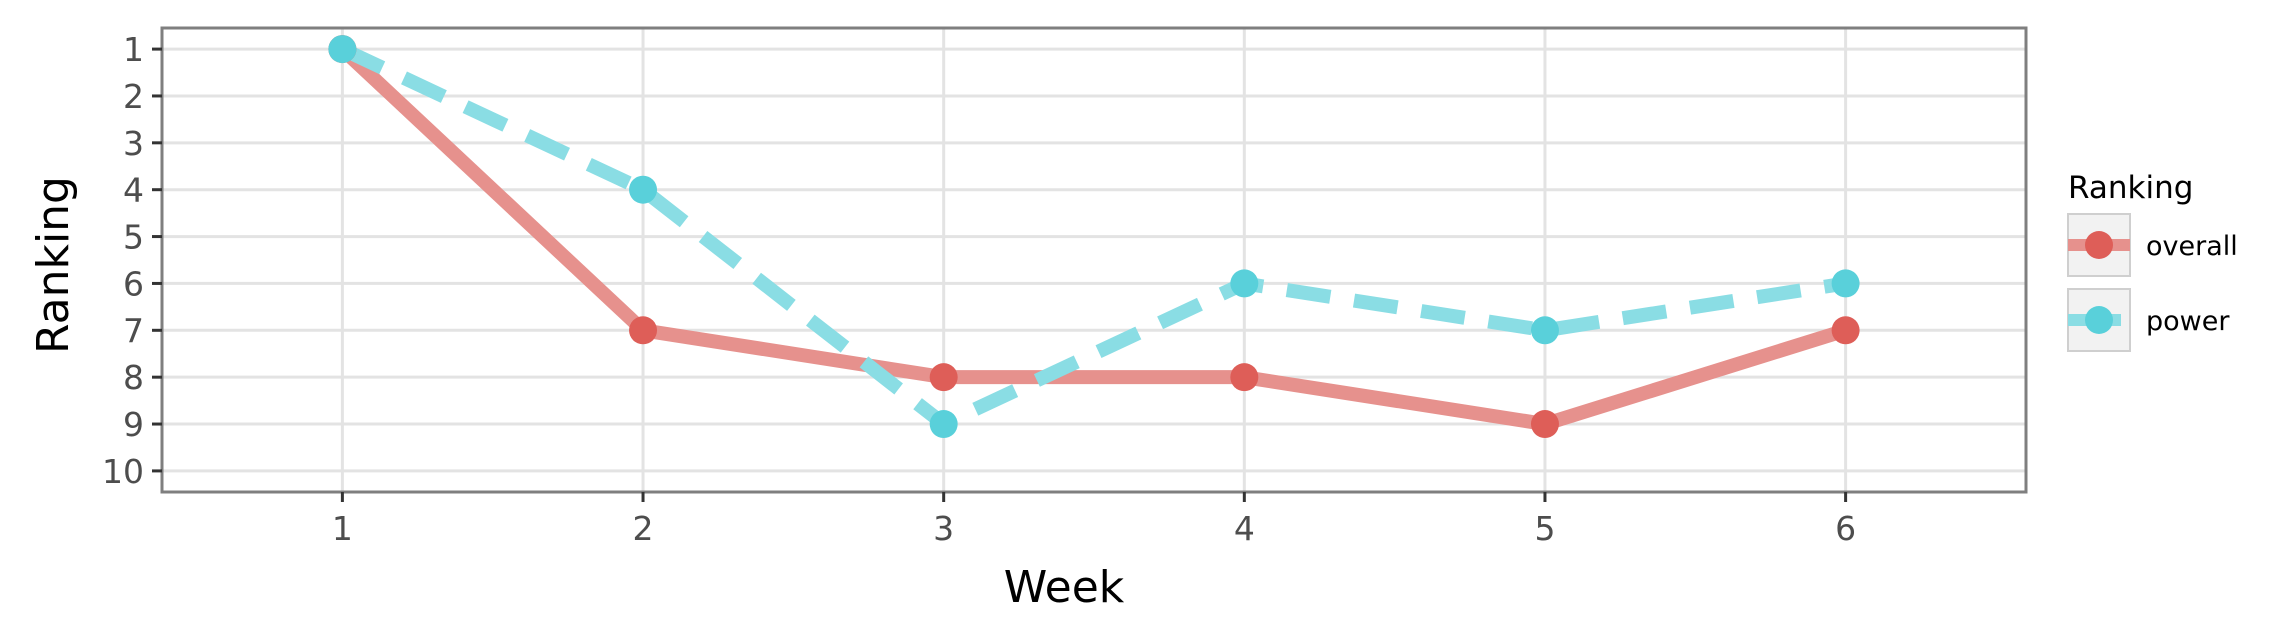 This screenshot has width=2276, height=641. Describe the element at coordinates (133, 96) in the screenshot. I see `y-tick-label: 2` at that location.